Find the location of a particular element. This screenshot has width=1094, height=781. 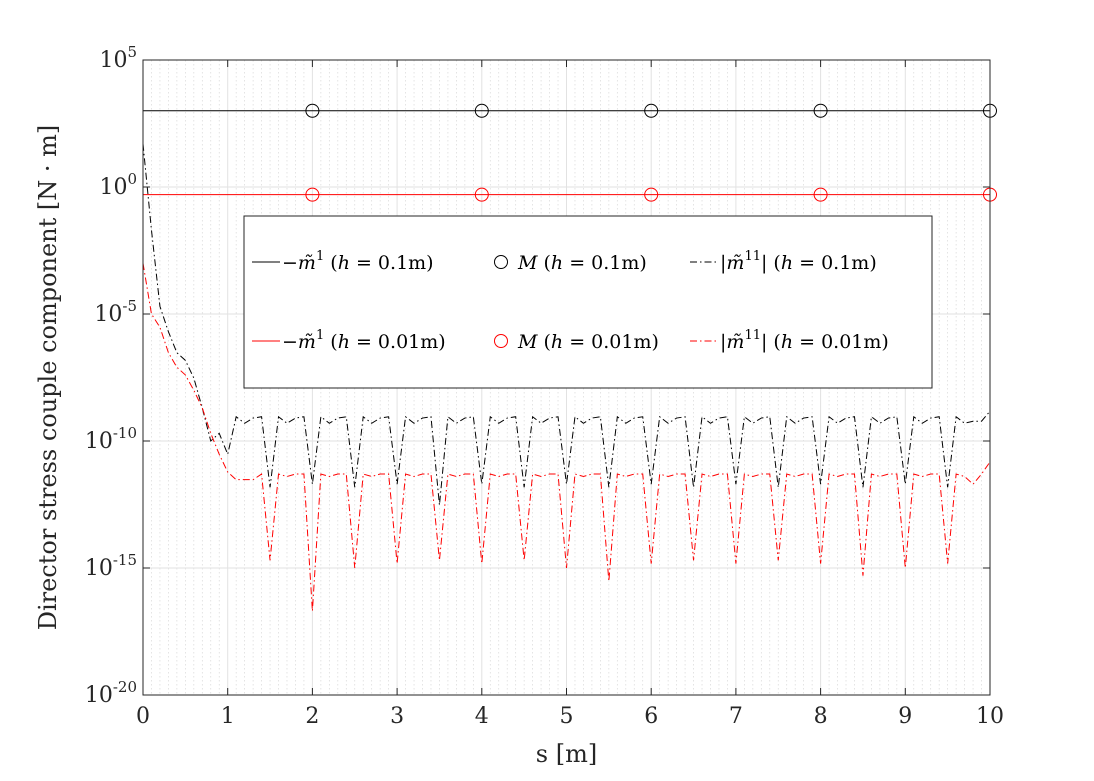

y-tick-label: 10⁰ is located at coordinates (118, 185).